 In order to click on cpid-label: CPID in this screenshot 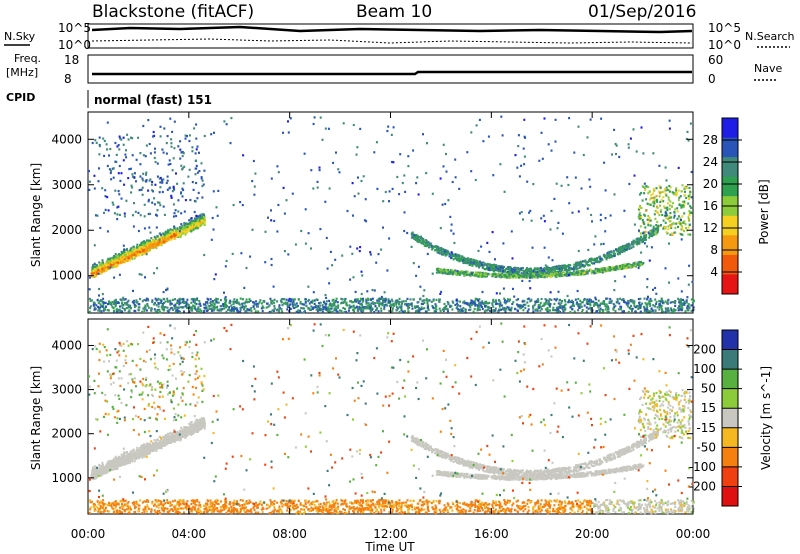, I will do `click(20, 97)`.